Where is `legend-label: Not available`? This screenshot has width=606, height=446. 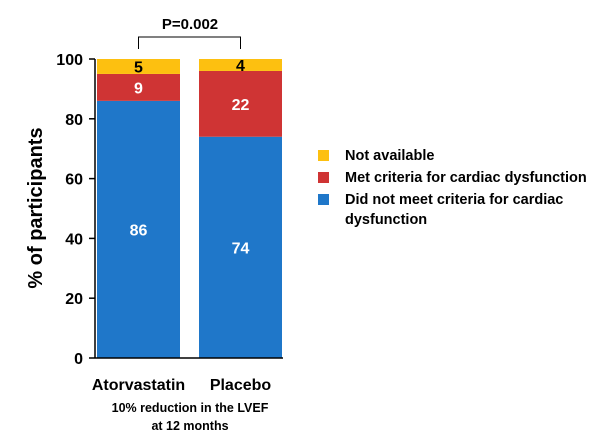 legend-label: Not available is located at coordinates (390, 156).